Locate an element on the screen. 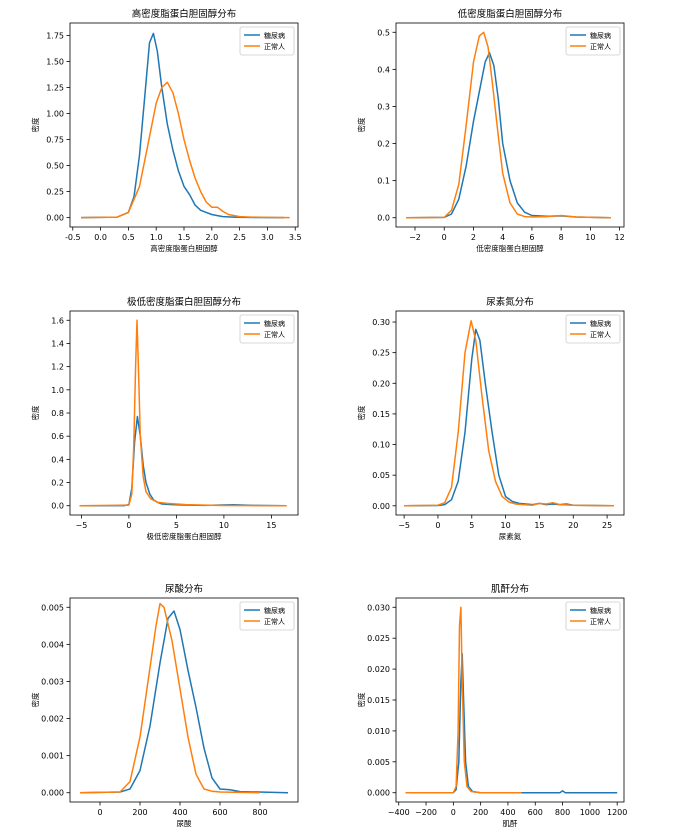 This screenshot has height=837, width=677. x-tick-label: 4 is located at coordinates (502, 237).